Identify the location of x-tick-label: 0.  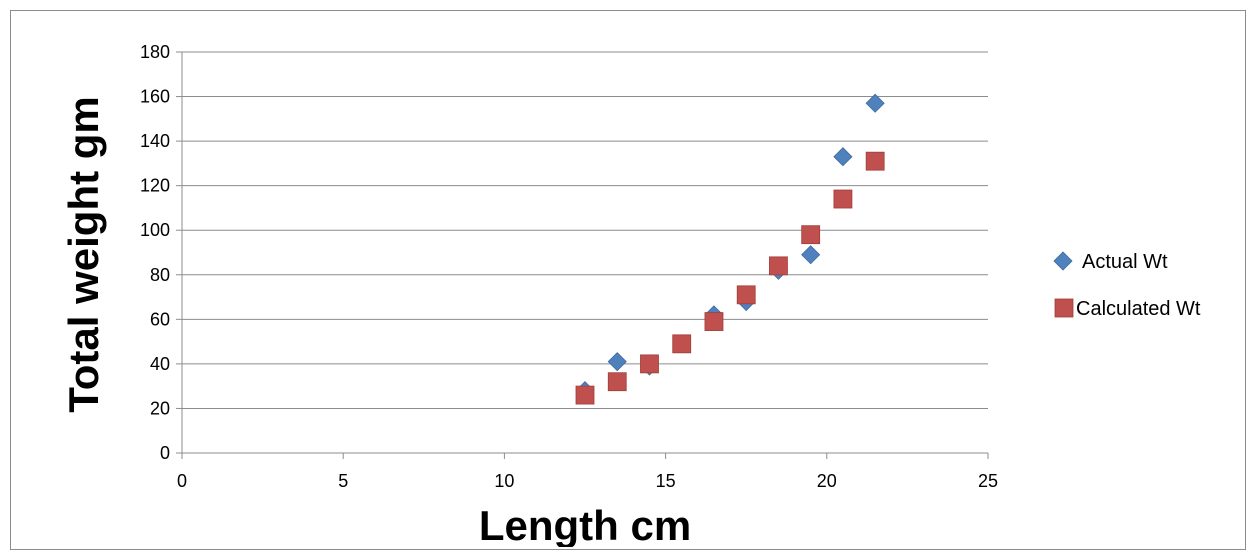
(182, 481).